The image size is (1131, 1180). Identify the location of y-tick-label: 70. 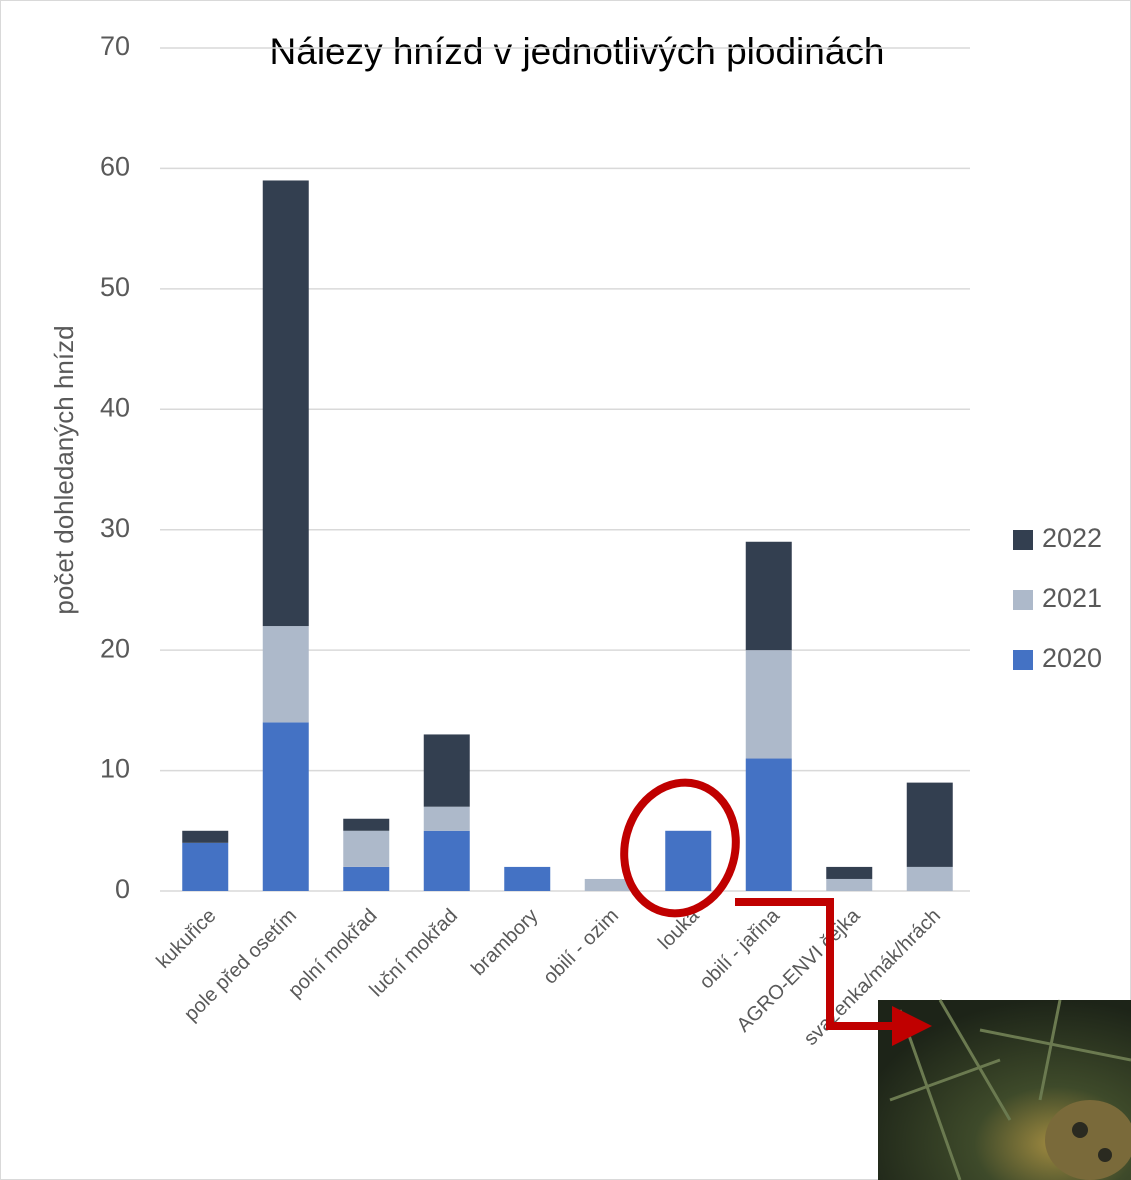
(115, 46).